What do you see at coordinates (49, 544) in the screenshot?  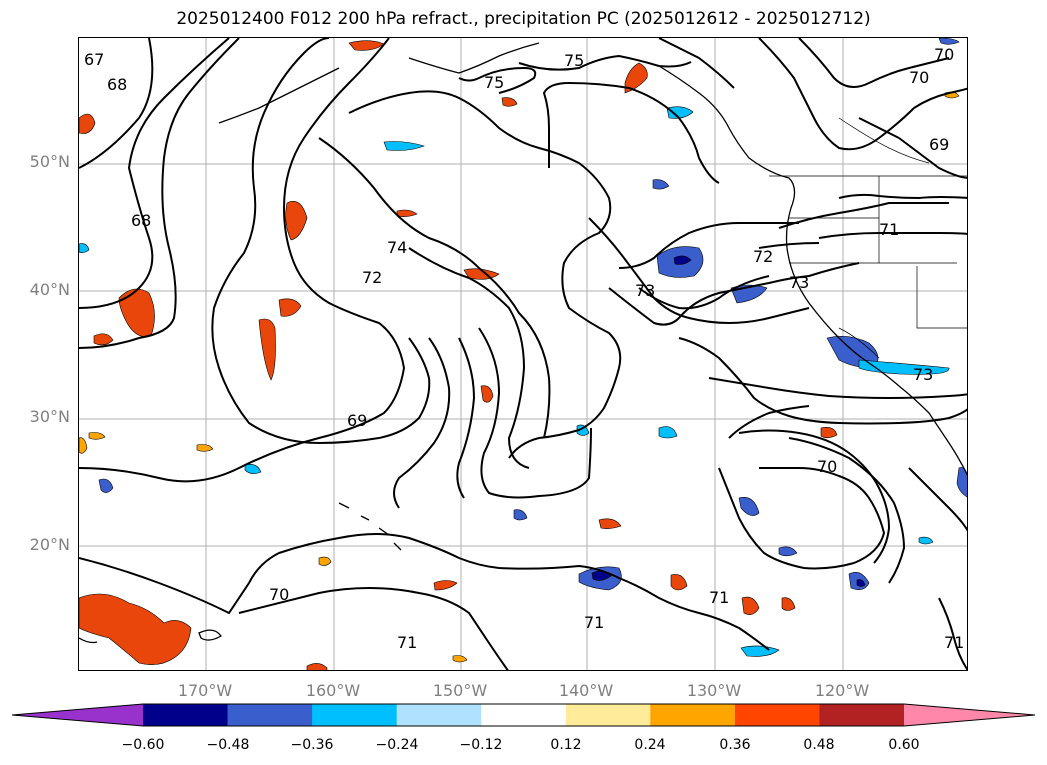 I see `lat-label-20n: 20°N` at bounding box center [49, 544].